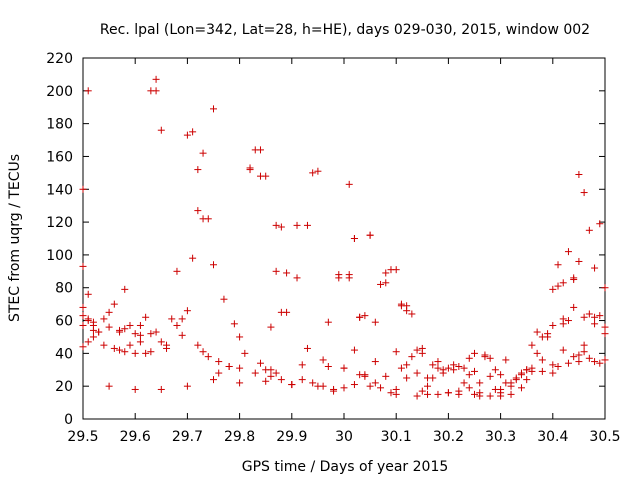 The image size is (640, 480). Describe the element at coordinates (135, 437) in the screenshot. I see `x-tick-label: 29.6` at that location.